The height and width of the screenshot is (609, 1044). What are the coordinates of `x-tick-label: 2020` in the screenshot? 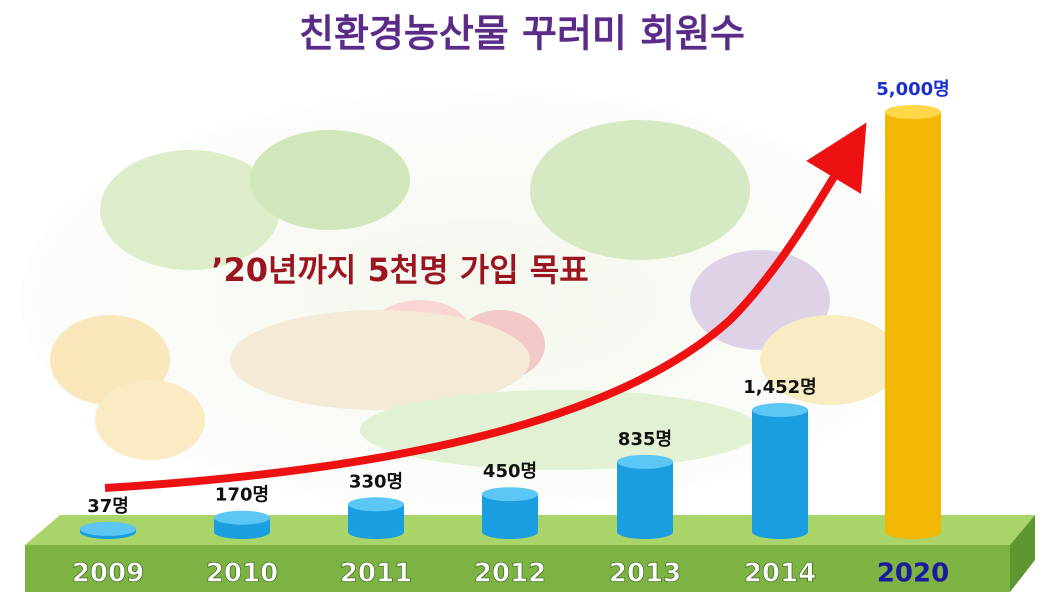 It's located at (913, 574).